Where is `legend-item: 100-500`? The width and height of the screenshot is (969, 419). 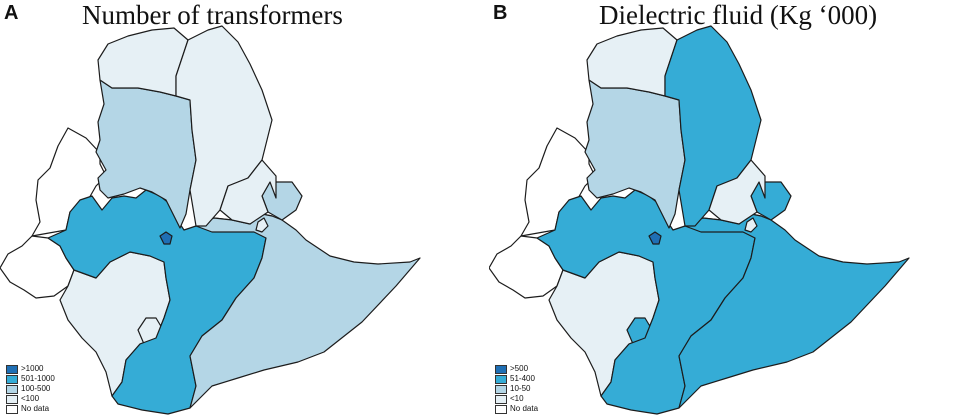
legend-item: 100-500 is located at coordinates (30, 389).